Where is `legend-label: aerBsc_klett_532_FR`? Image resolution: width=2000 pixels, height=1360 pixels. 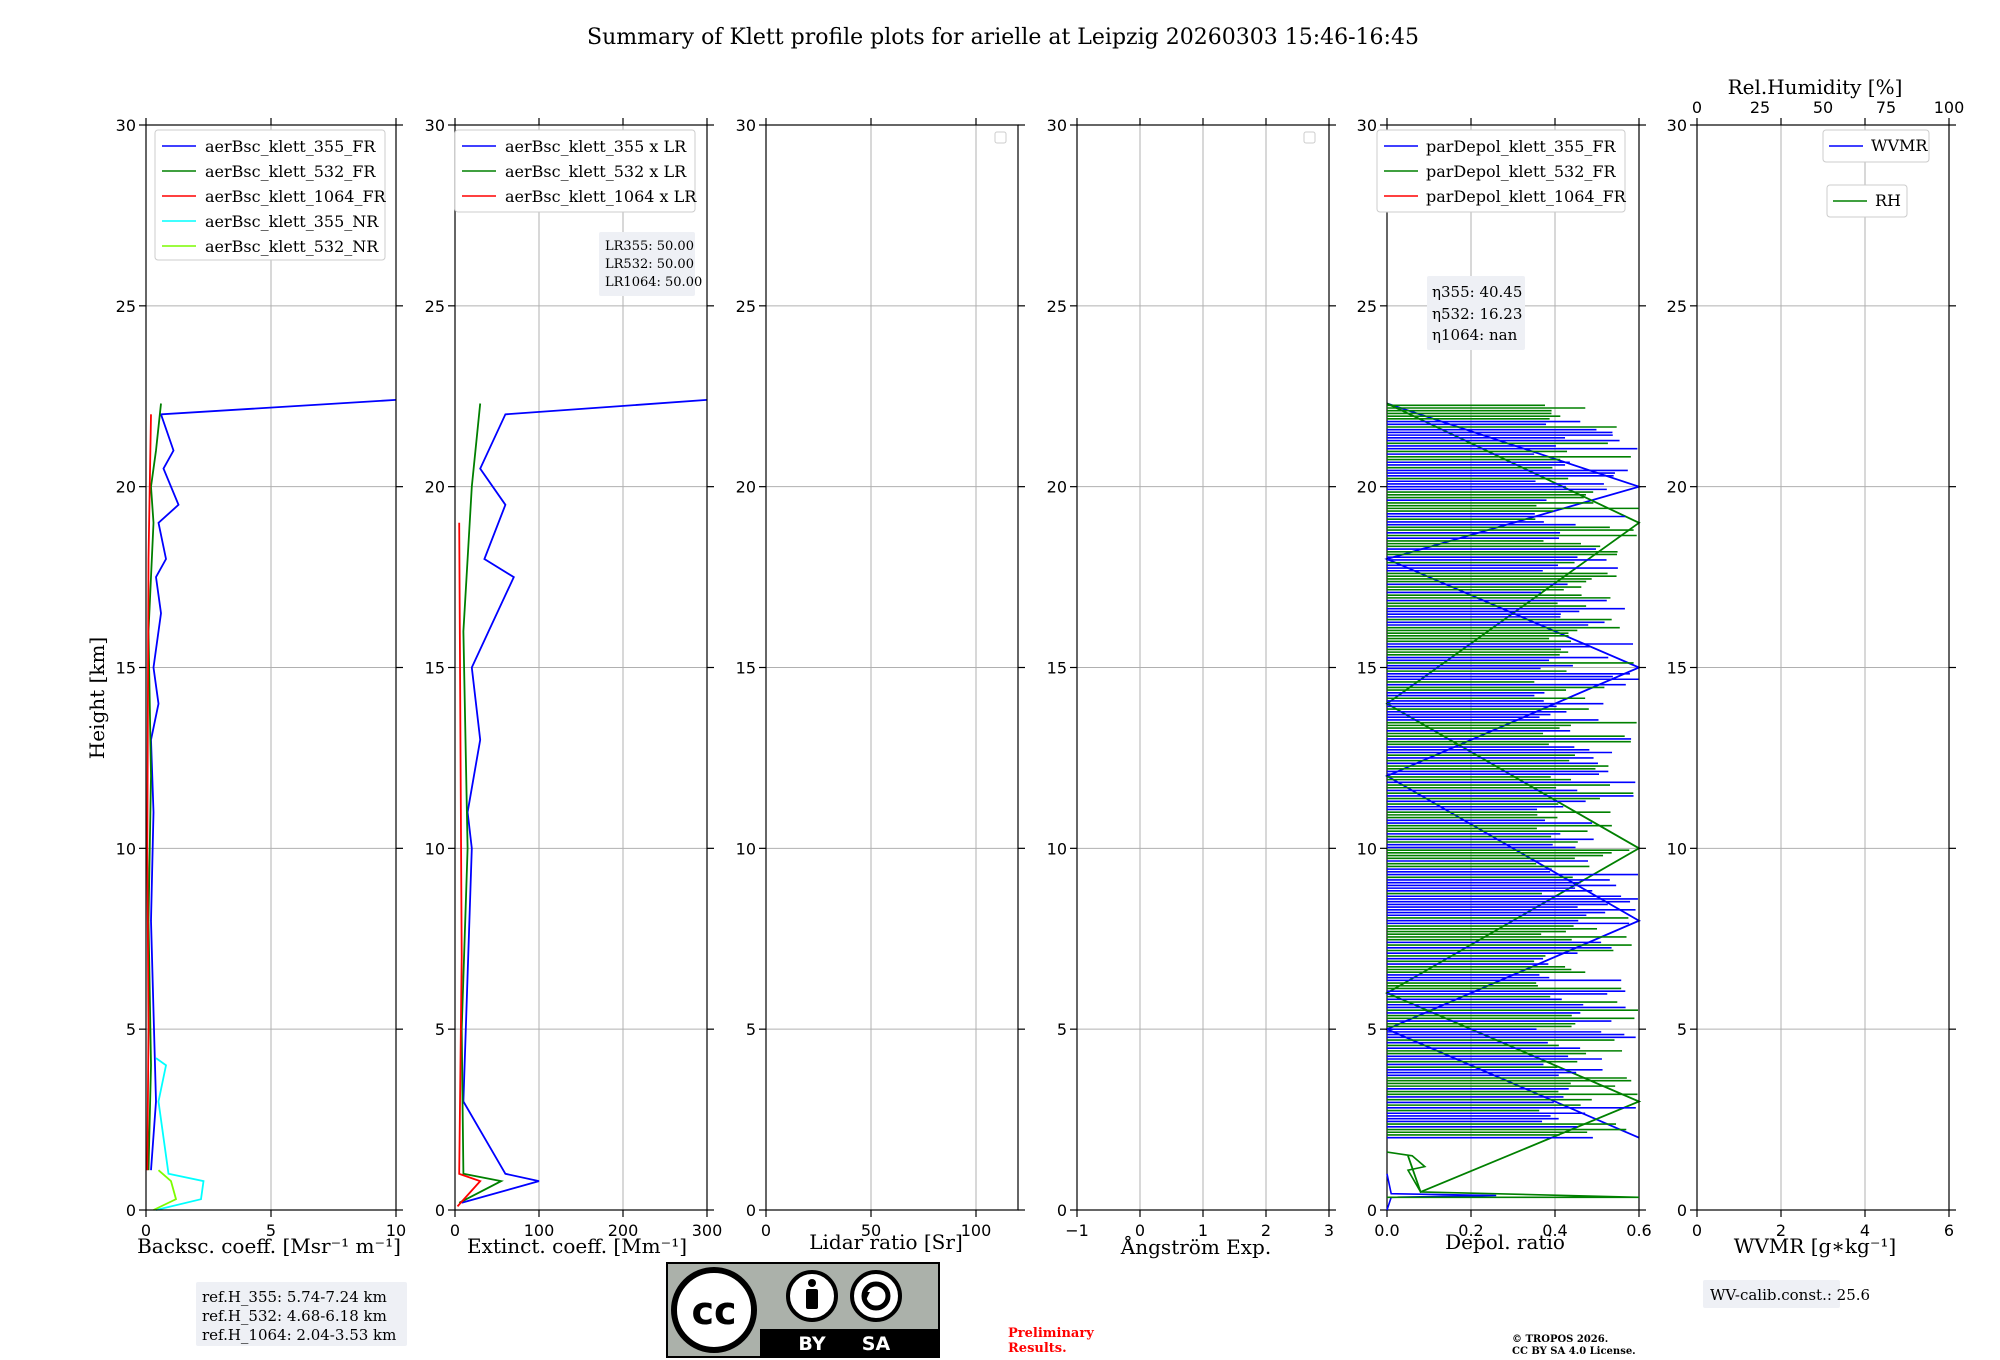 legend-label: aerBsc_klett_532_FR is located at coordinates (290, 171).